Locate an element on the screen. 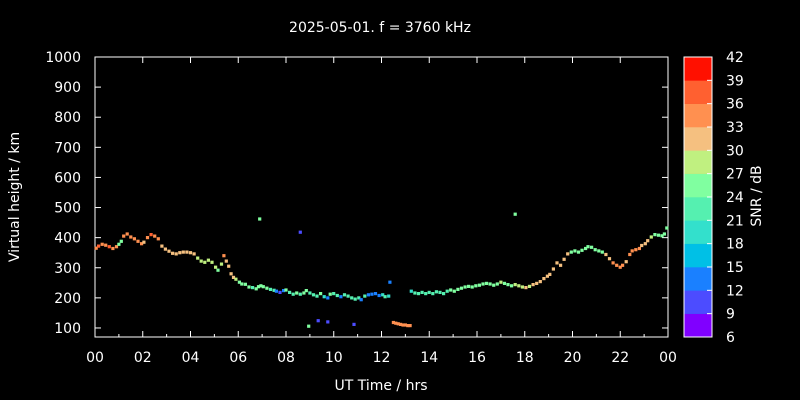 The width and height of the screenshot is (800, 400). x-tick-label: 02 is located at coordinates (143, 358).